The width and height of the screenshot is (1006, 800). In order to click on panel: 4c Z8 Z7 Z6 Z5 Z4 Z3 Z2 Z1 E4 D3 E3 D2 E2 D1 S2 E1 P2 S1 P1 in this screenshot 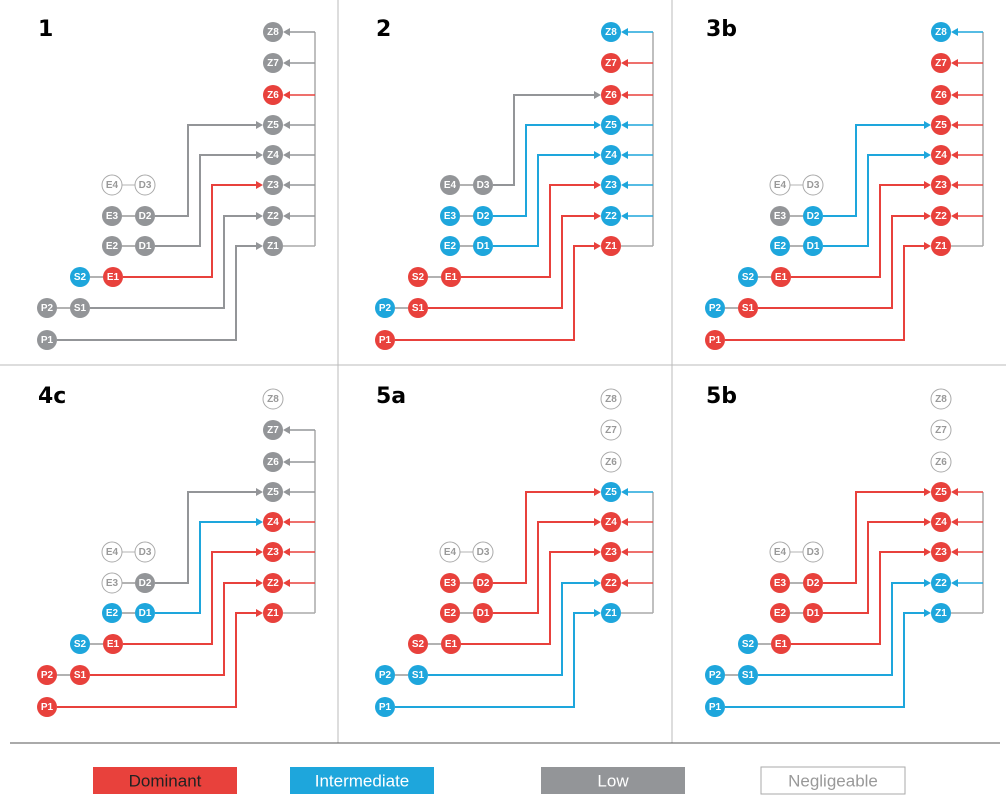, I will do `click(176, 550)`.